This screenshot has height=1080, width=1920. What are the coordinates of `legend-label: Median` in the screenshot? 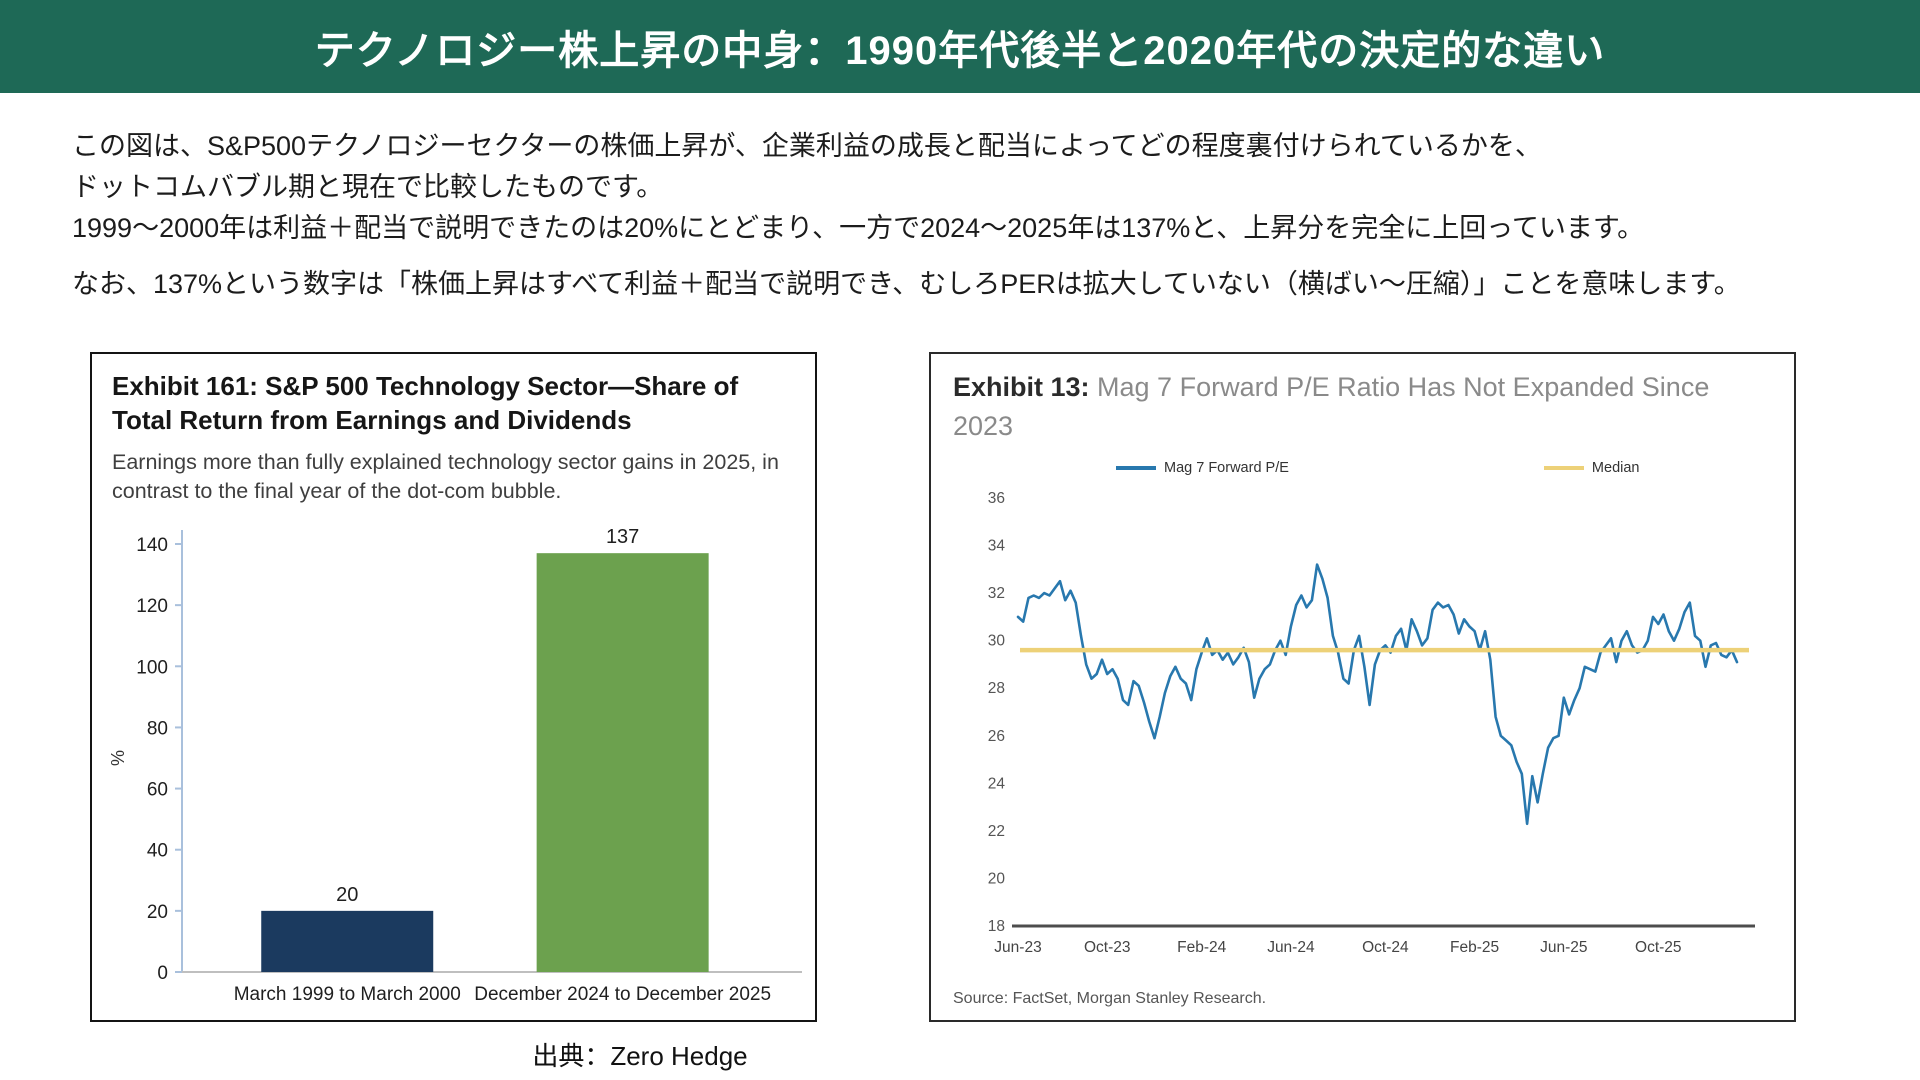 It's located at (1615, 468).